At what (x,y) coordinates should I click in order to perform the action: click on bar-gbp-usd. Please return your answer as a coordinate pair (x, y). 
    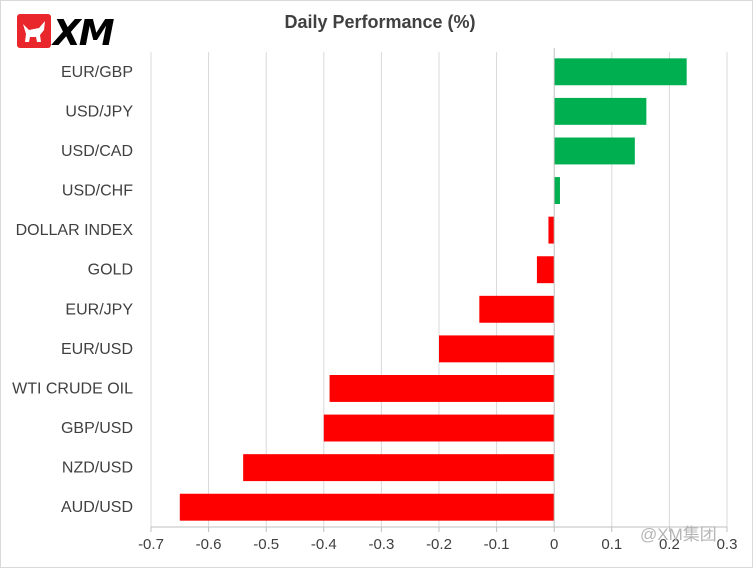
    Looking at the image, I should click on (439, 428).